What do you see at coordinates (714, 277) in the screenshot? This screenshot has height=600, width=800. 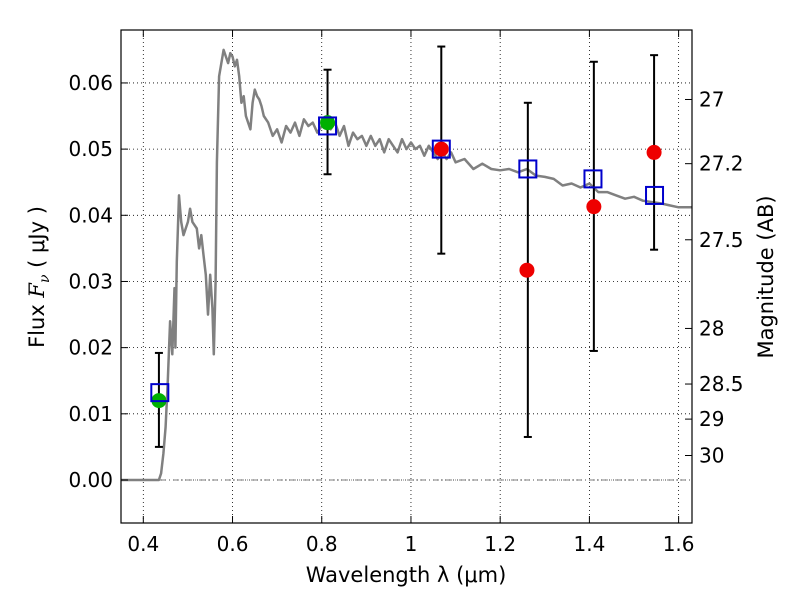 I see `y2-axis-ticks: 27 27.2 27.5 28 28.5 29 30` at bounding box center [714, 277].